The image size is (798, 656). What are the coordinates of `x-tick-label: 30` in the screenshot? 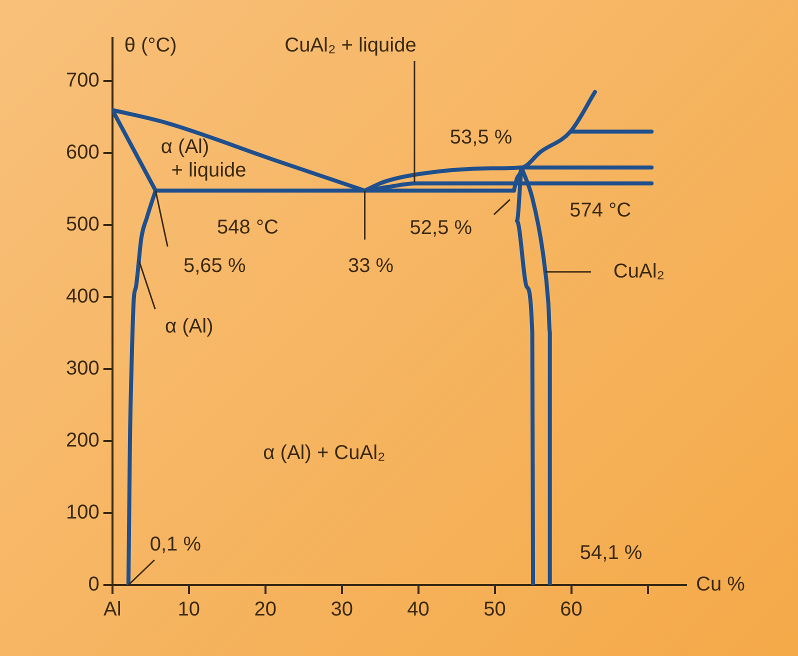 It's located at (341, 609).